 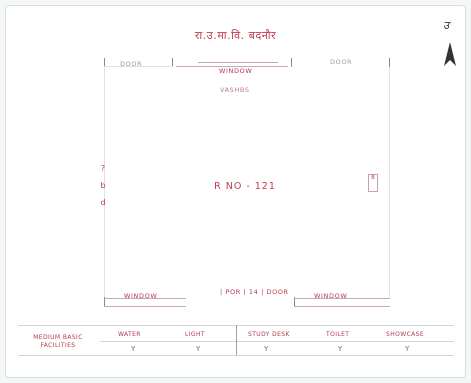 I want to click on table-col-header: LIGHT, so click(x=195, y=334).